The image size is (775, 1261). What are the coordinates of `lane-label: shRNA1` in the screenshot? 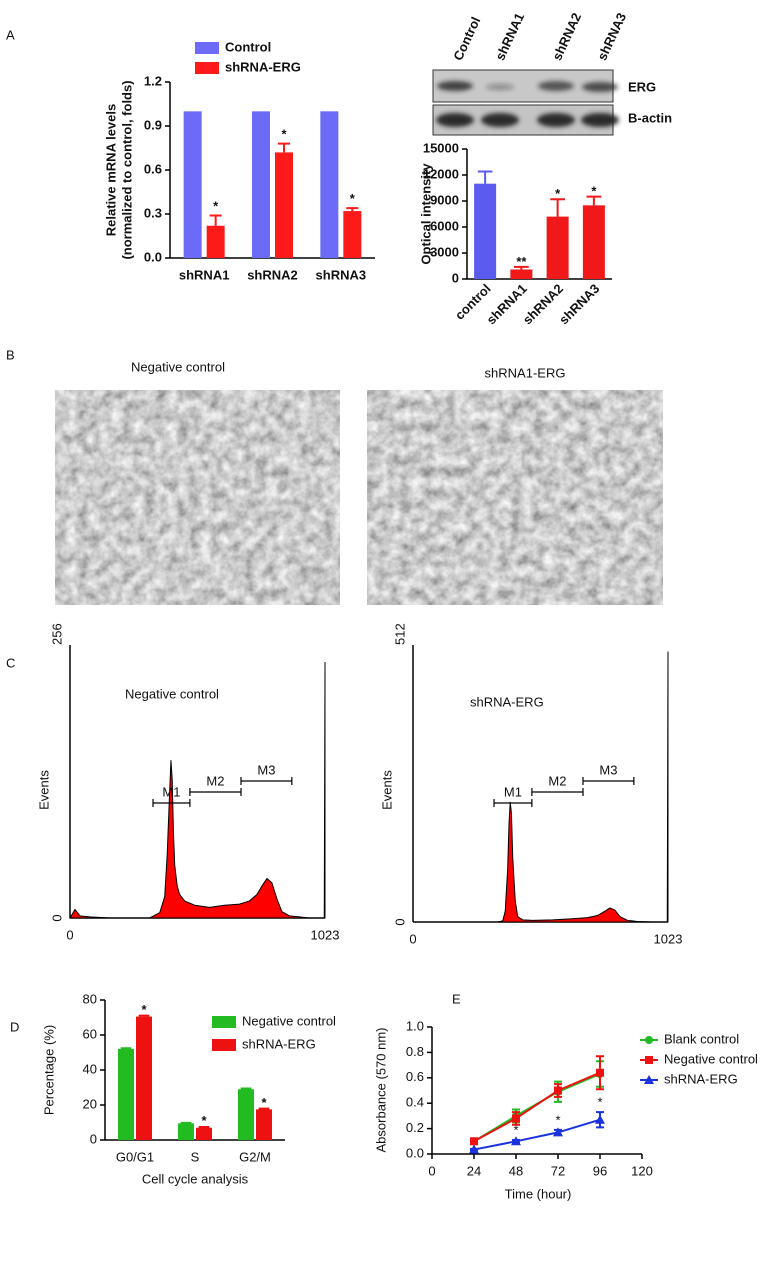 It's located at (509, 37).